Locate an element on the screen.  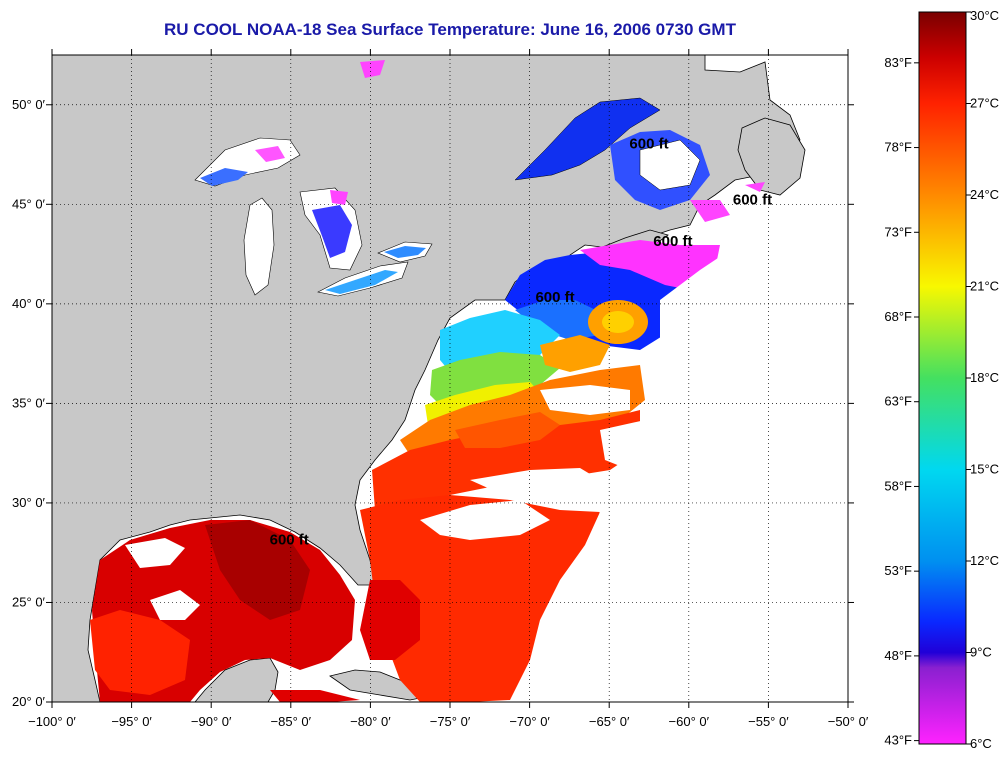
lon-tick-label: −95° 0′ is located at coordinates (131, 721).